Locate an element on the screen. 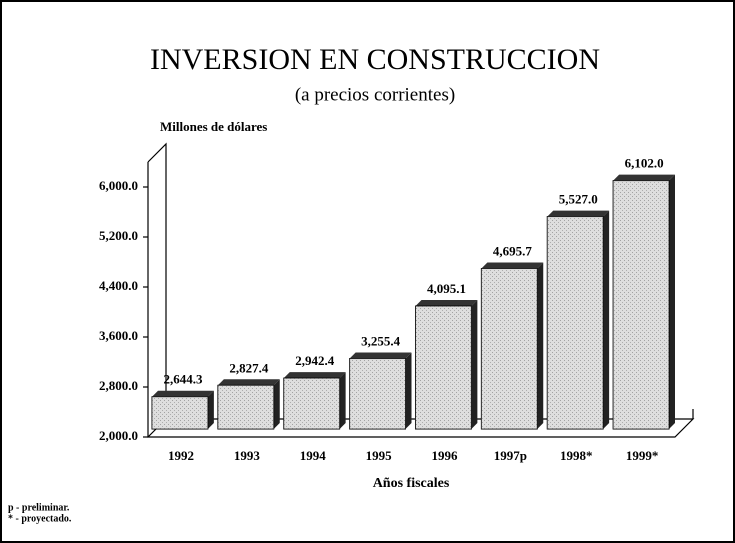 The width and height of the screenshot is (735, 543). value-label: 2,942.4 is located at coordinates (315, 360).